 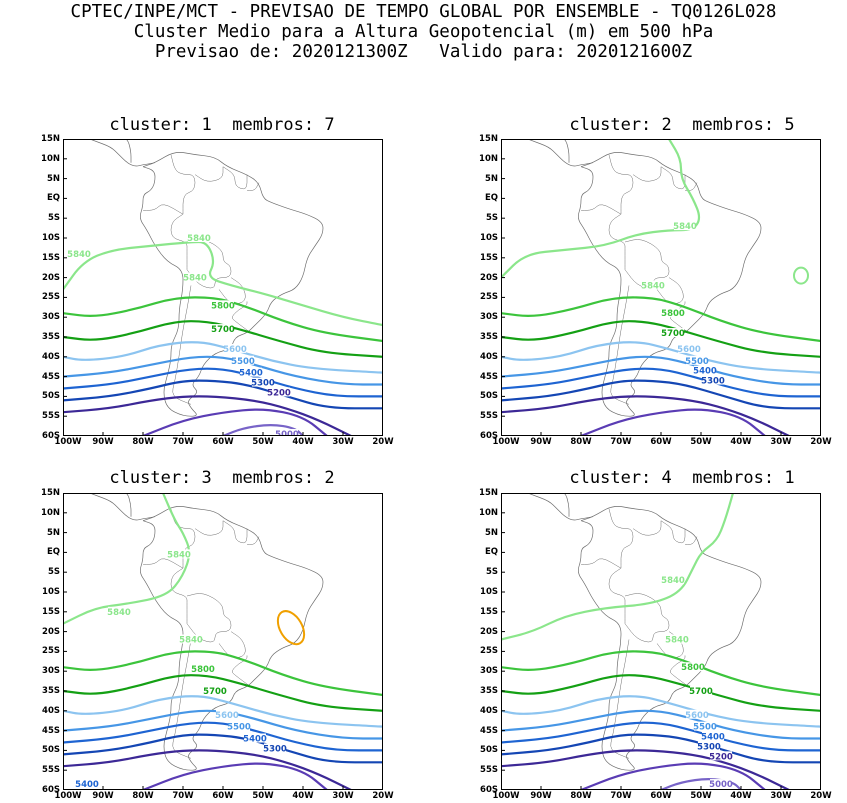 I want to click on x-tick-label: 70W, so click(x=621, y=442).